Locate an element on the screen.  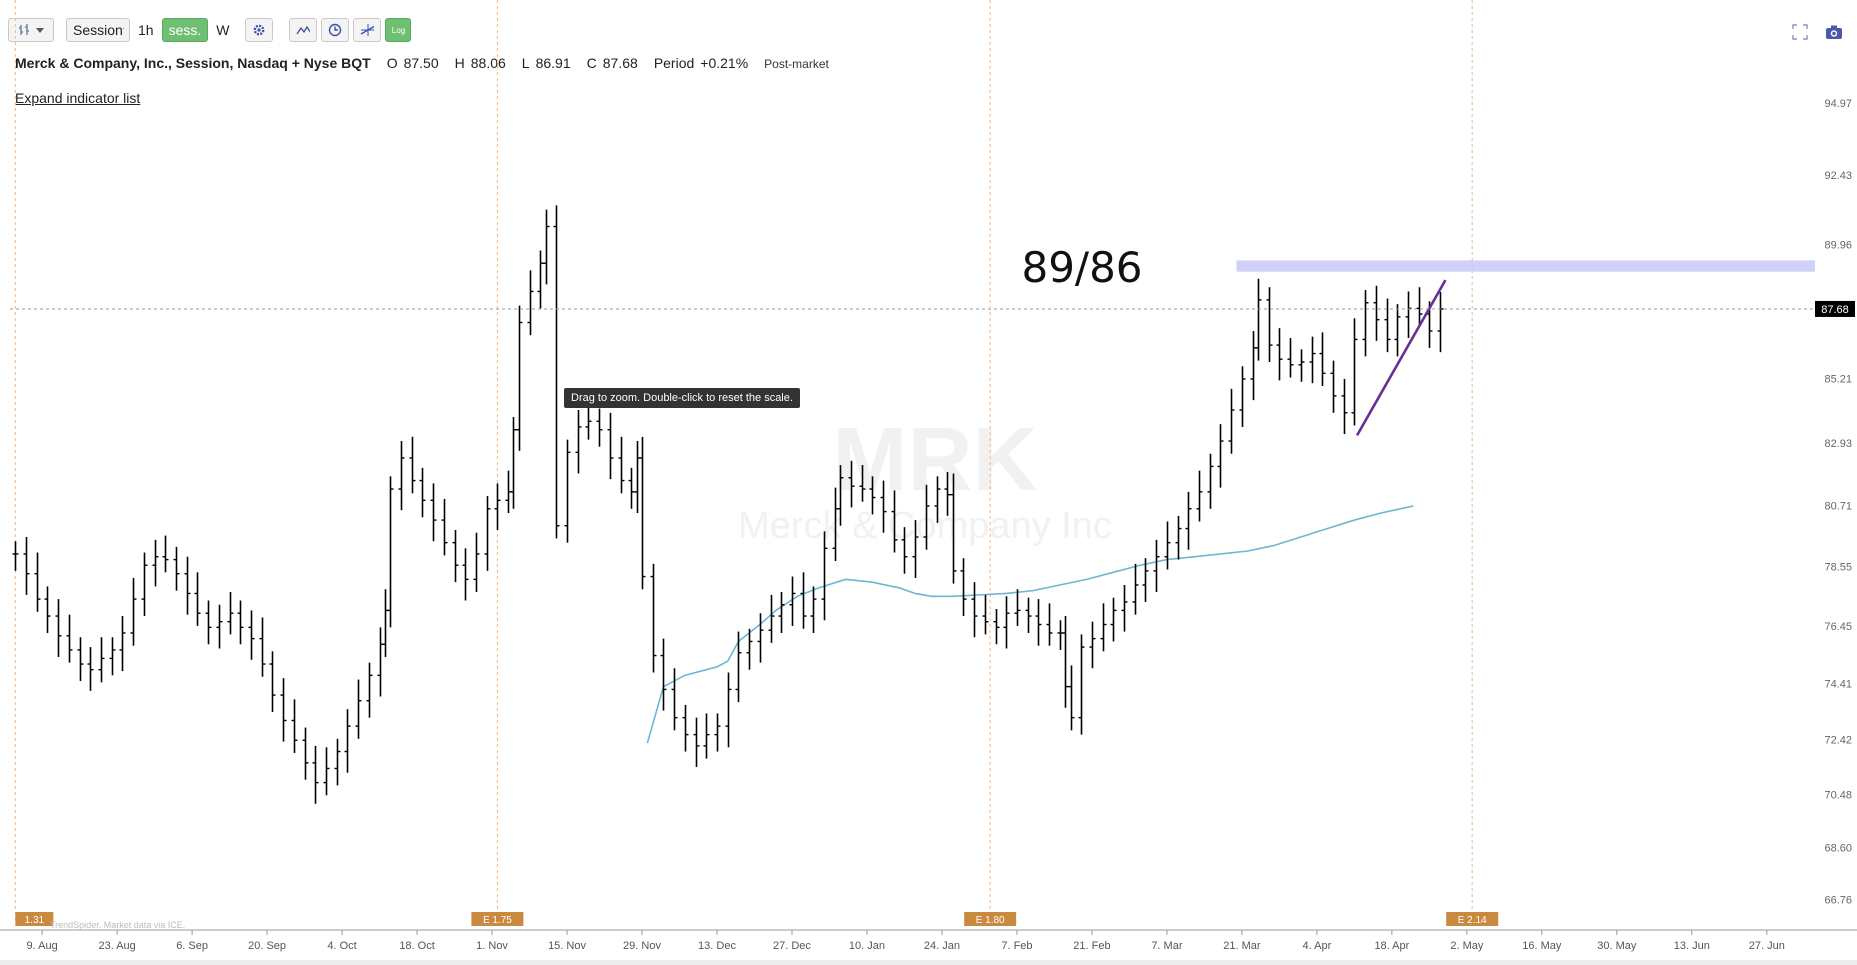
high-label: H is located at coordinates (459, 63).